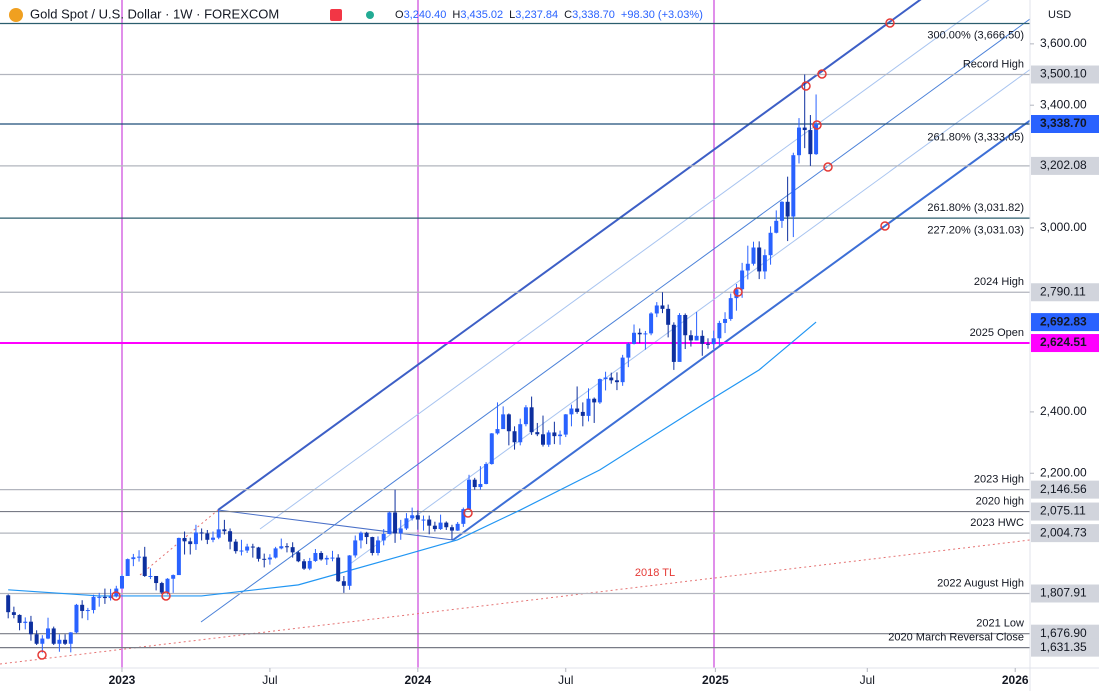 The height and width of the screenshot is (691, 1099). I want to click on y-tick-label: 2,200.00, so click(1063, 472).